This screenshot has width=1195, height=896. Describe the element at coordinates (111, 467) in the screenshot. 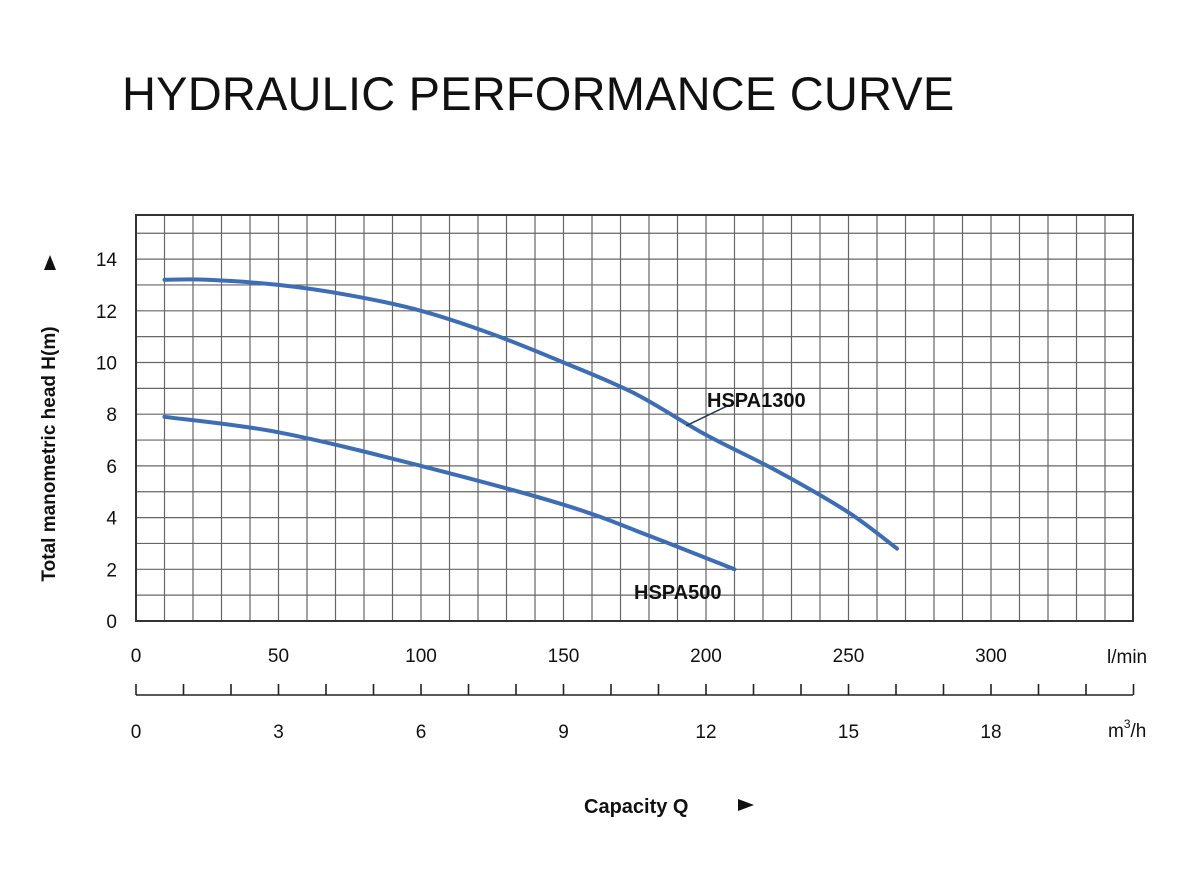

I see `y-tick-label: 6` at that location.